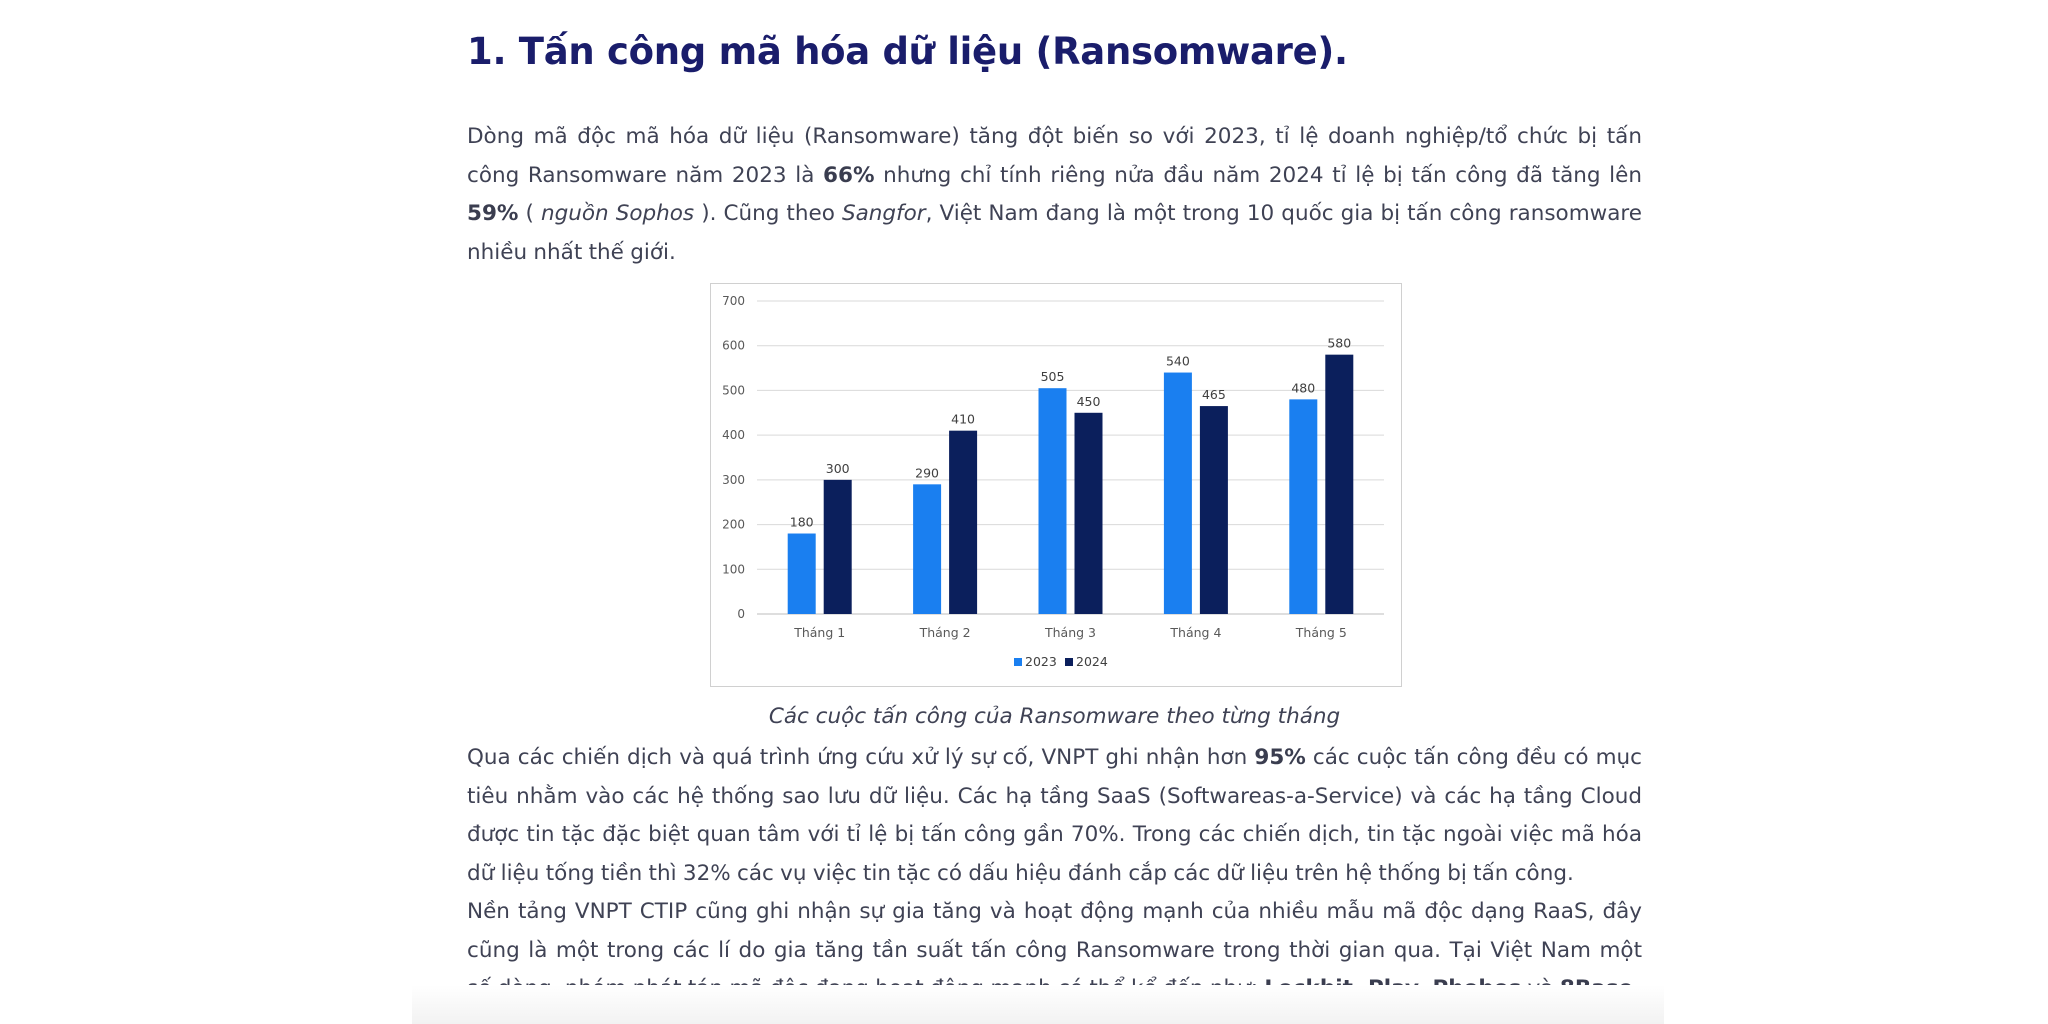 This screenshot has height=1024, width=2048. Describe the element at coordinates (838, 468) in the screenshot. I see `data-label: 300` at that location.